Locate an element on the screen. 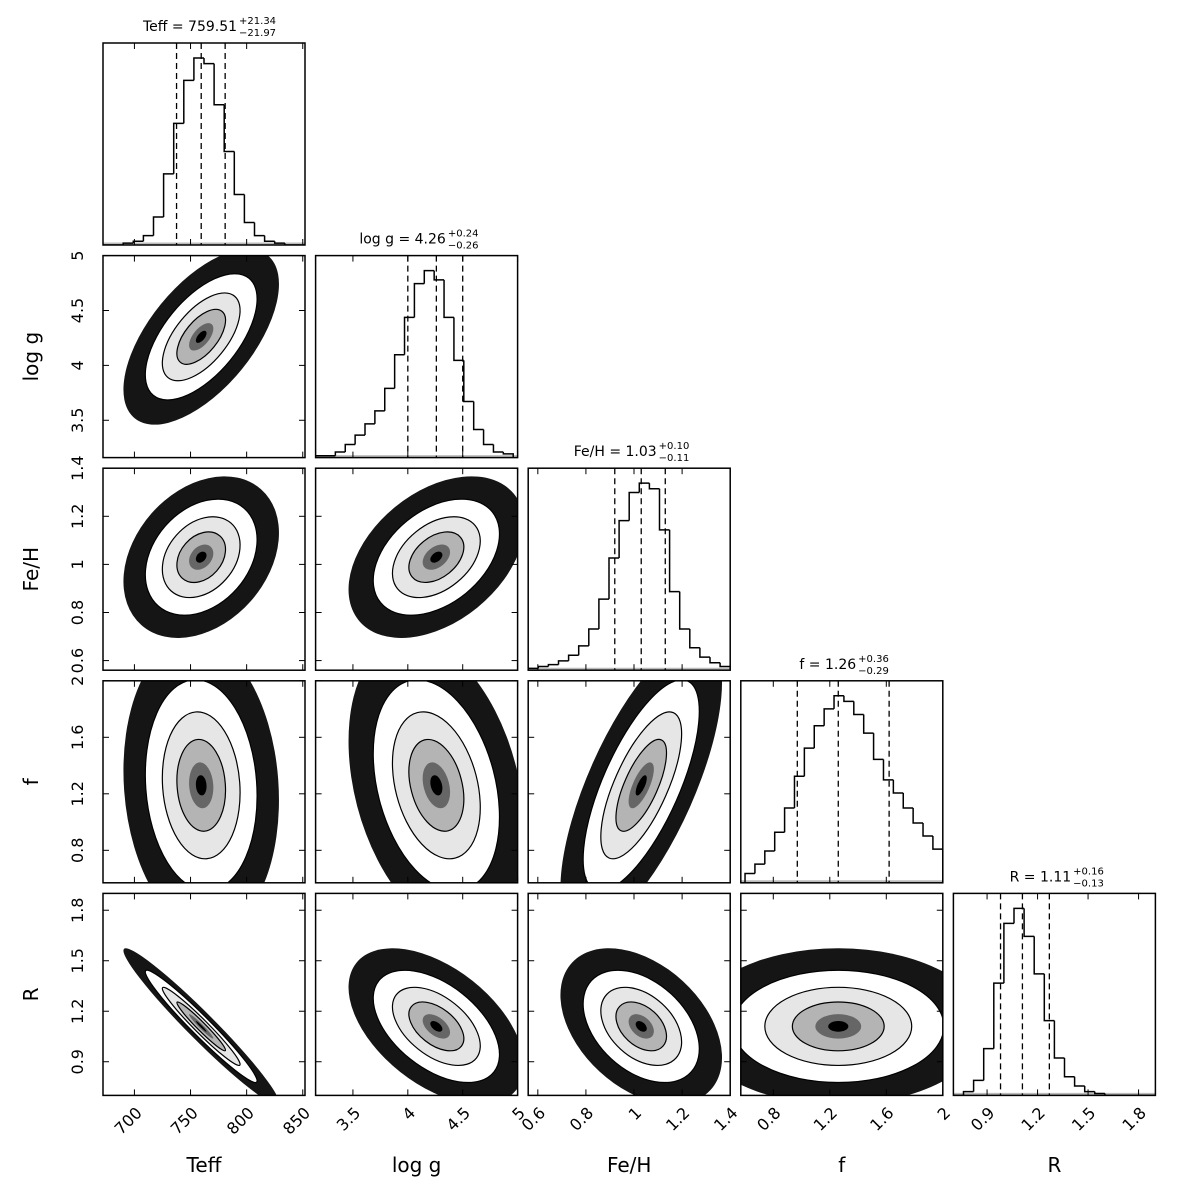 Image resolution: width=1200 pixels, height=1204 pixels. x-tick-label: 1 is located at coordinates (635, 1113).